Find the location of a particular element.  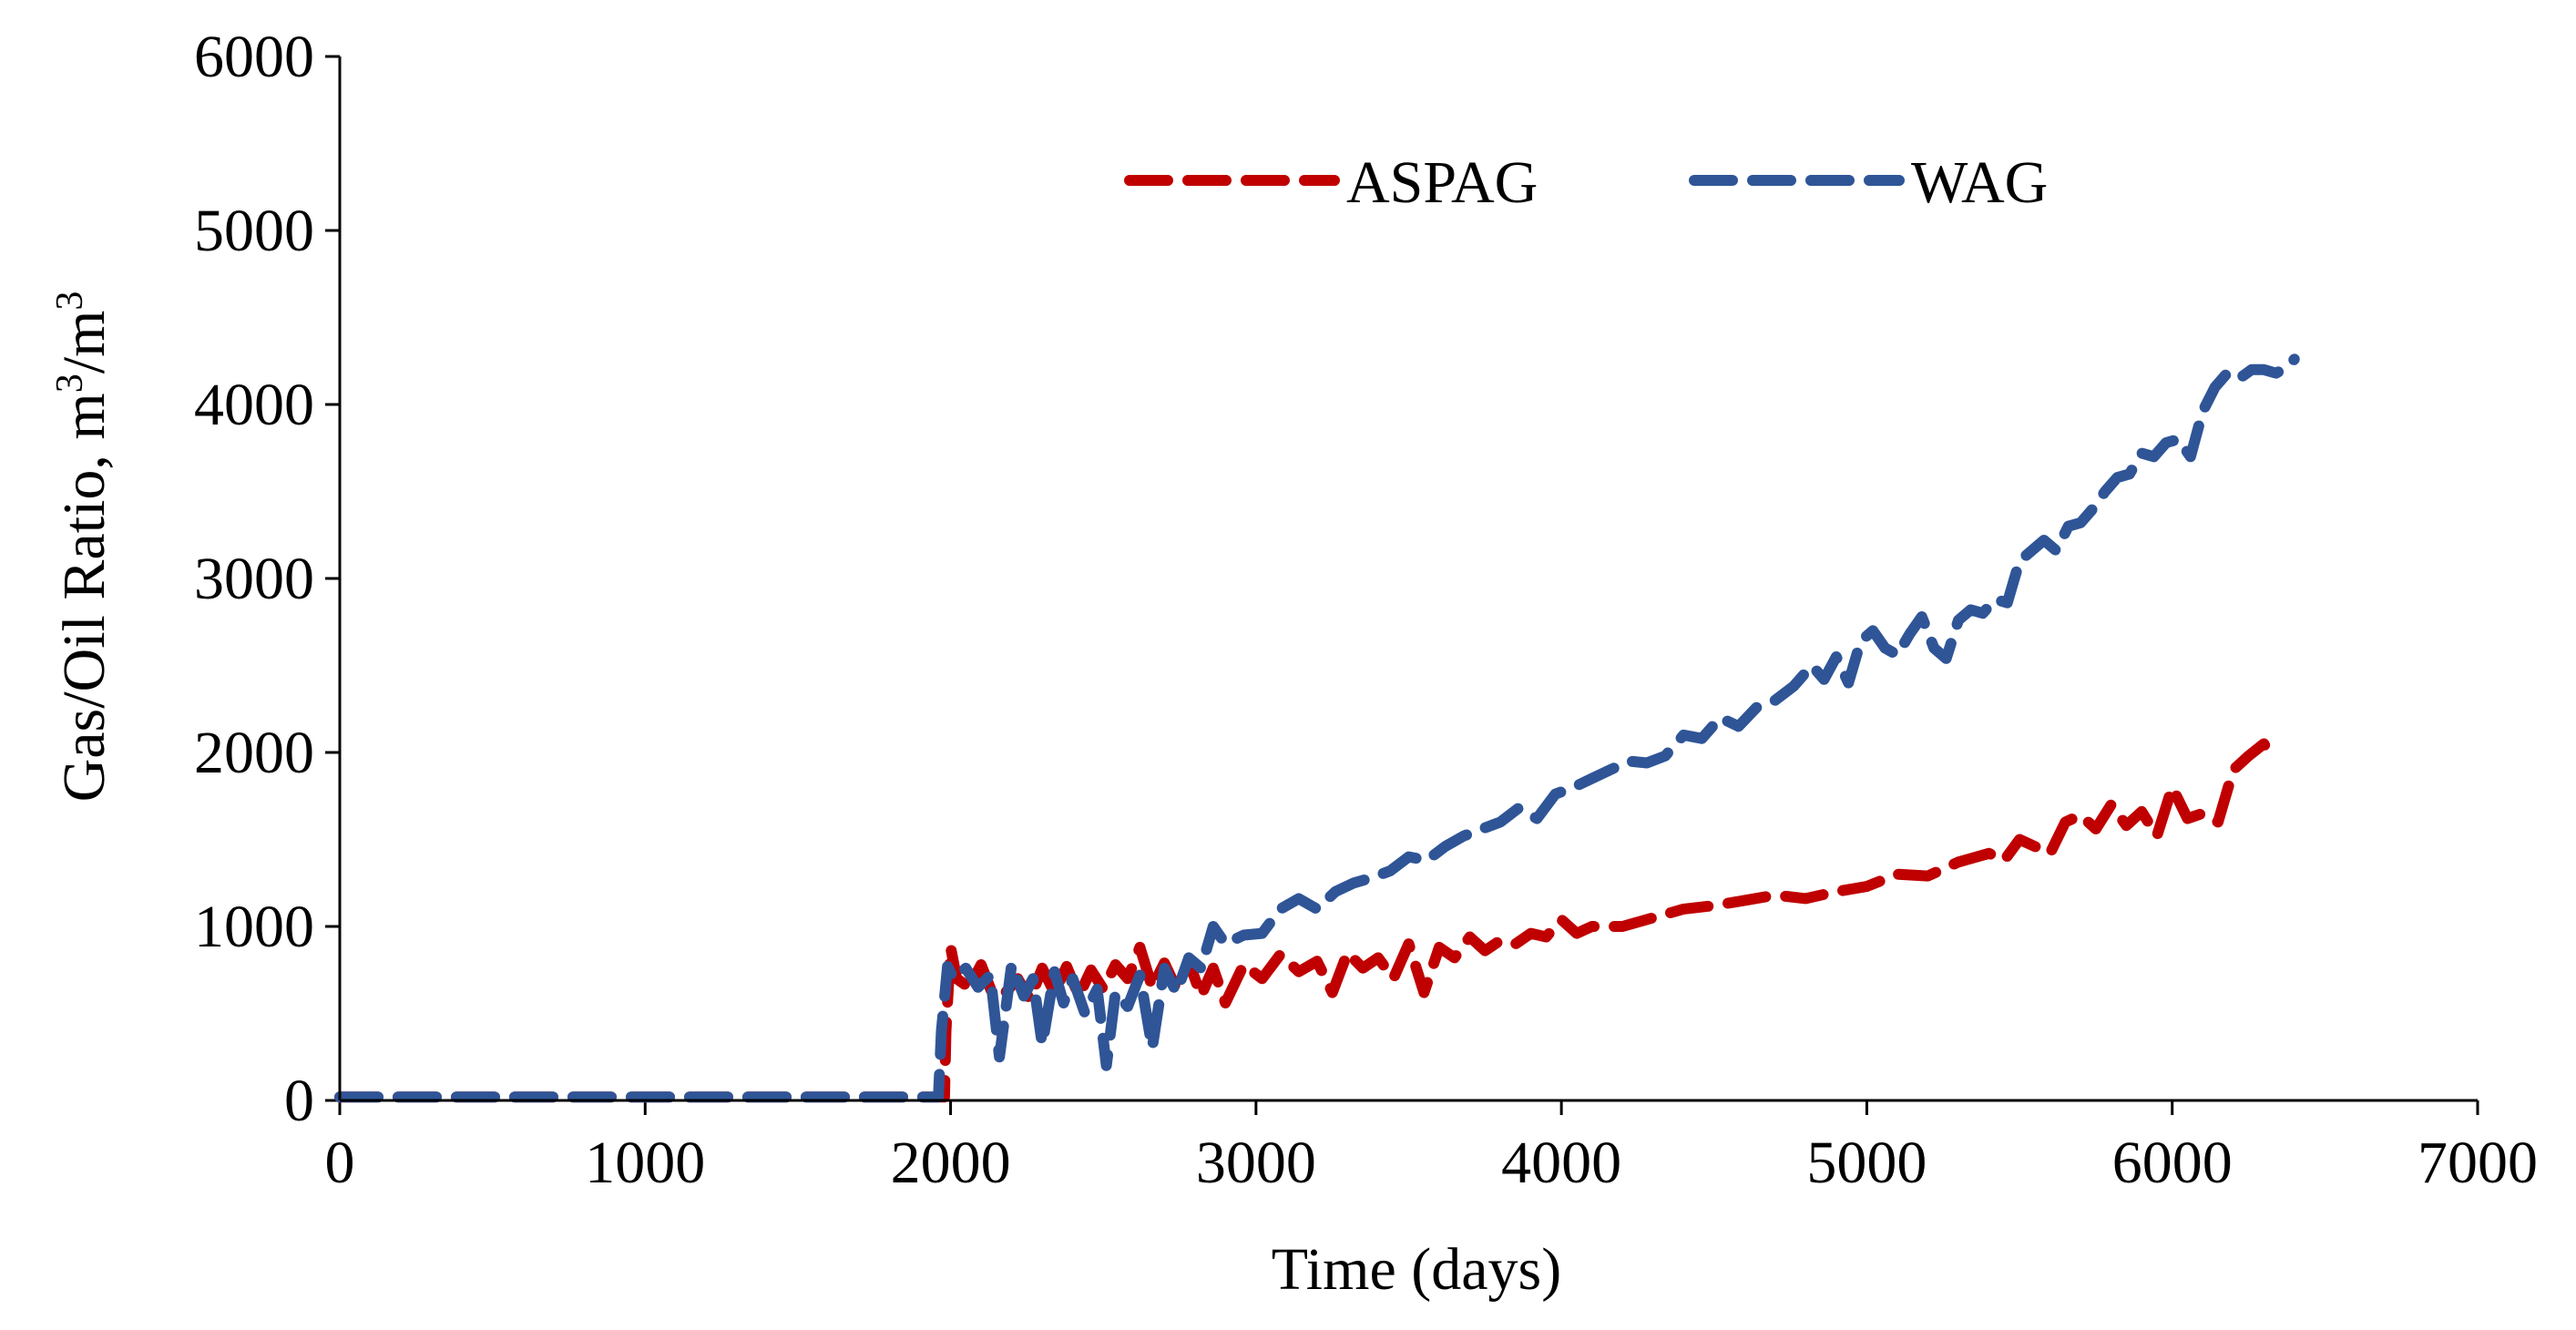

x-axis-ticks: 0 1000 2000 3000 4000 5000 6000 7000 is located at coordinates (1431, 1148).